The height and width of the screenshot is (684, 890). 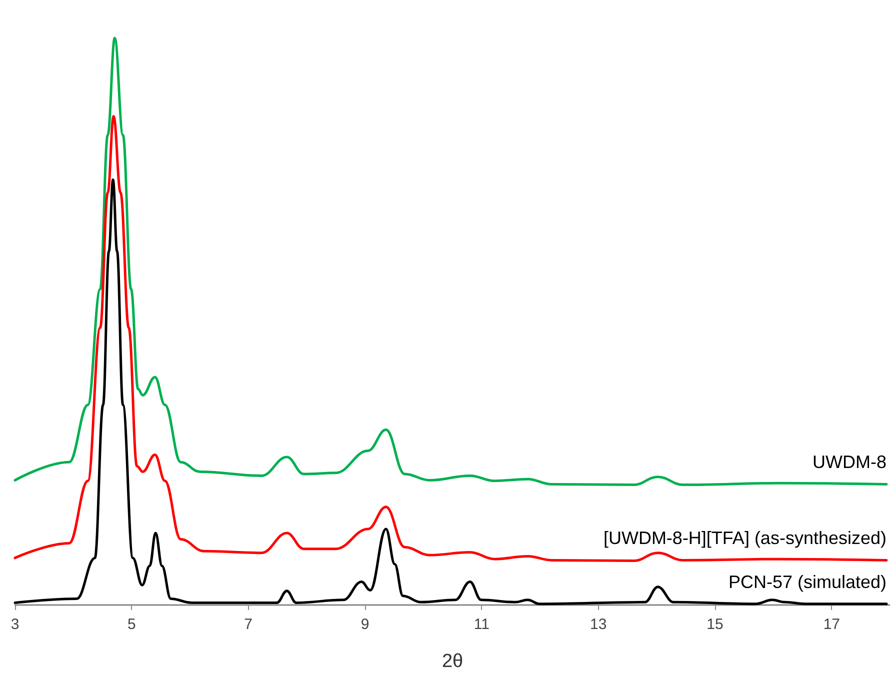 I want to click on x-tick-label: 15, so click(x=715, y=624).